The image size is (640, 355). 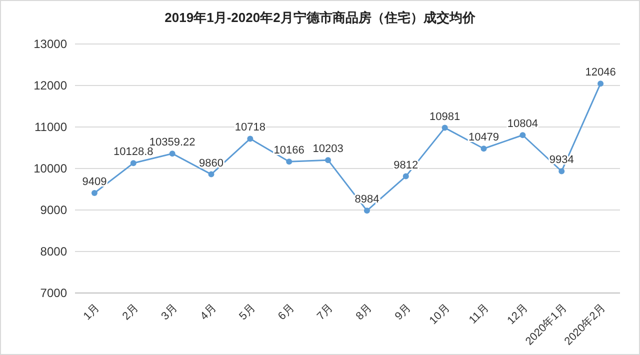 I want to click on data-label: 10359.22, so click(x=172, y=142).